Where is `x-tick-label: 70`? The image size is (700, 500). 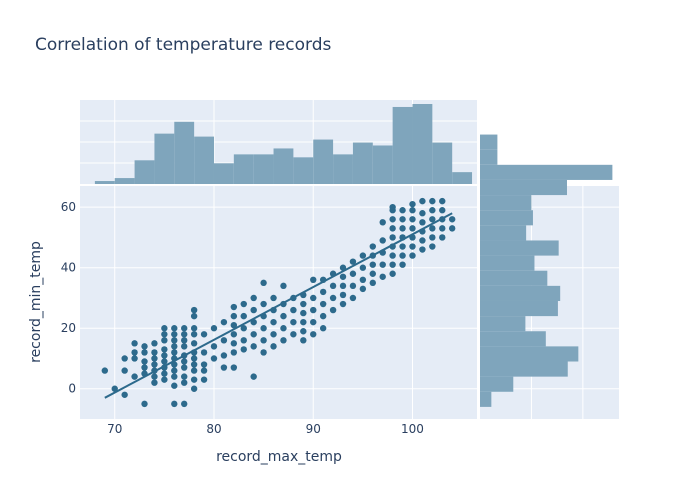 x-tick-label: 70 is located at coordinates (114, 429).